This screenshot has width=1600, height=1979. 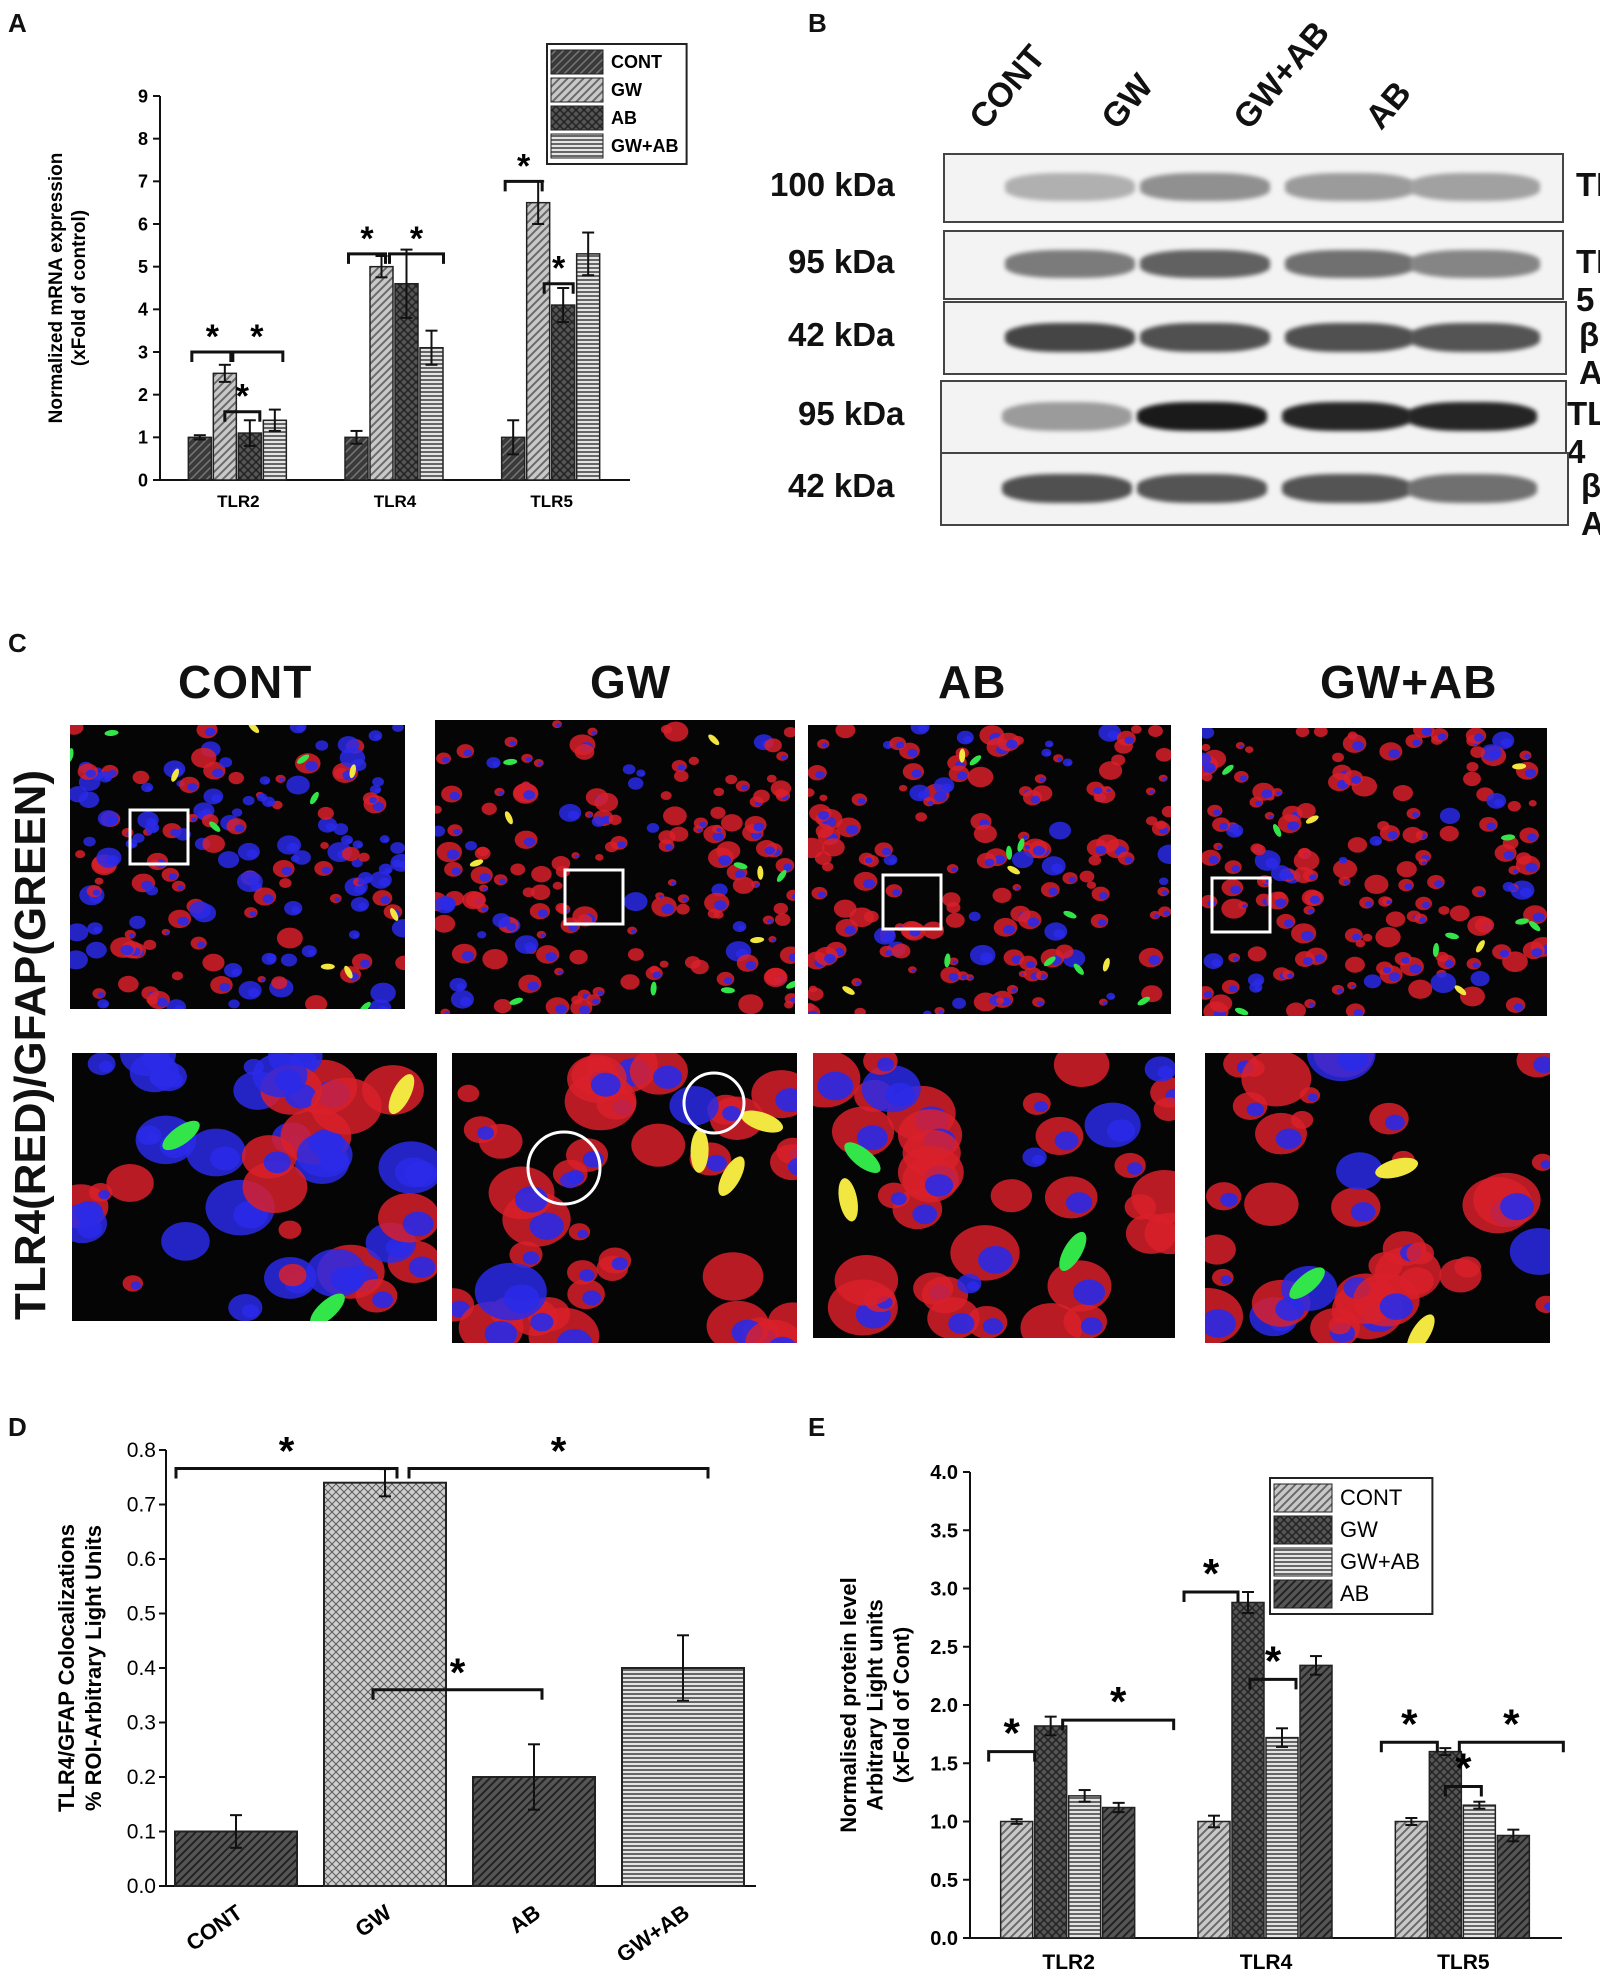 What do you see at coordinates (1588, 184) in the screenshot?
I see `blot-protein-label: TLR2` at bounding box center [1588, 184].